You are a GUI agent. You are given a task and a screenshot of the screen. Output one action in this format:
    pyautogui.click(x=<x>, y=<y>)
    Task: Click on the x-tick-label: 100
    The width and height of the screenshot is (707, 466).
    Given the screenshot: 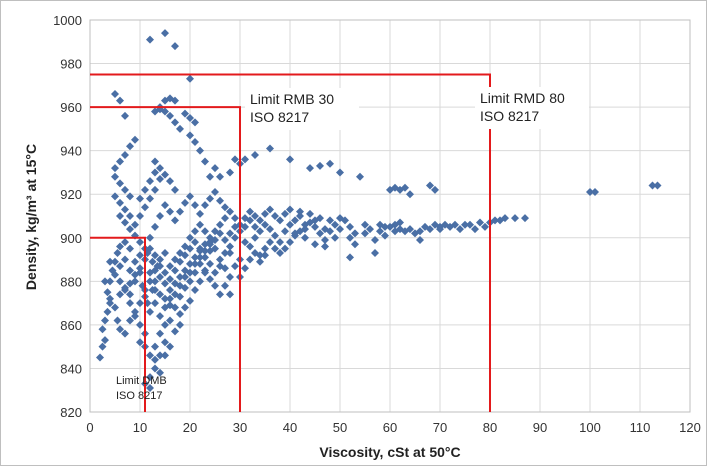 What is the action you would take?
    pyautogui.click(x=590, y=427)
    